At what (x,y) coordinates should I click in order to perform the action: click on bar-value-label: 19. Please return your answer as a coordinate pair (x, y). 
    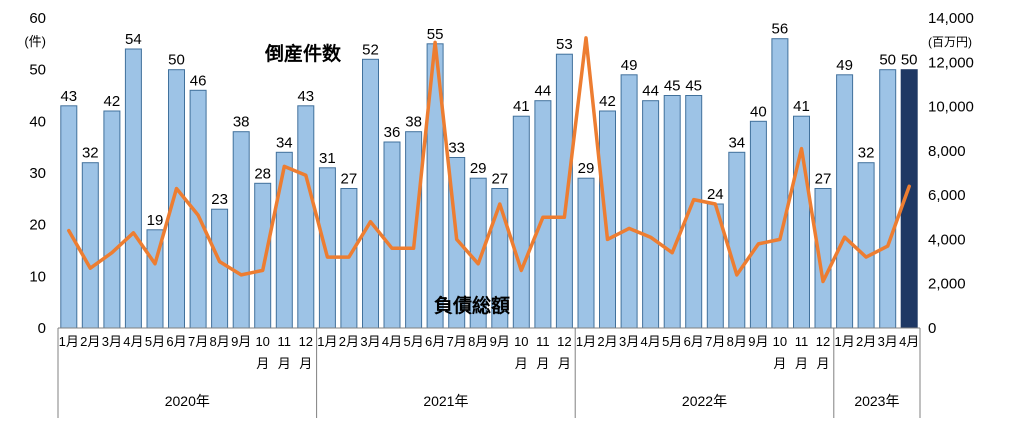
    Looking at the image, I should click on (155, 220).